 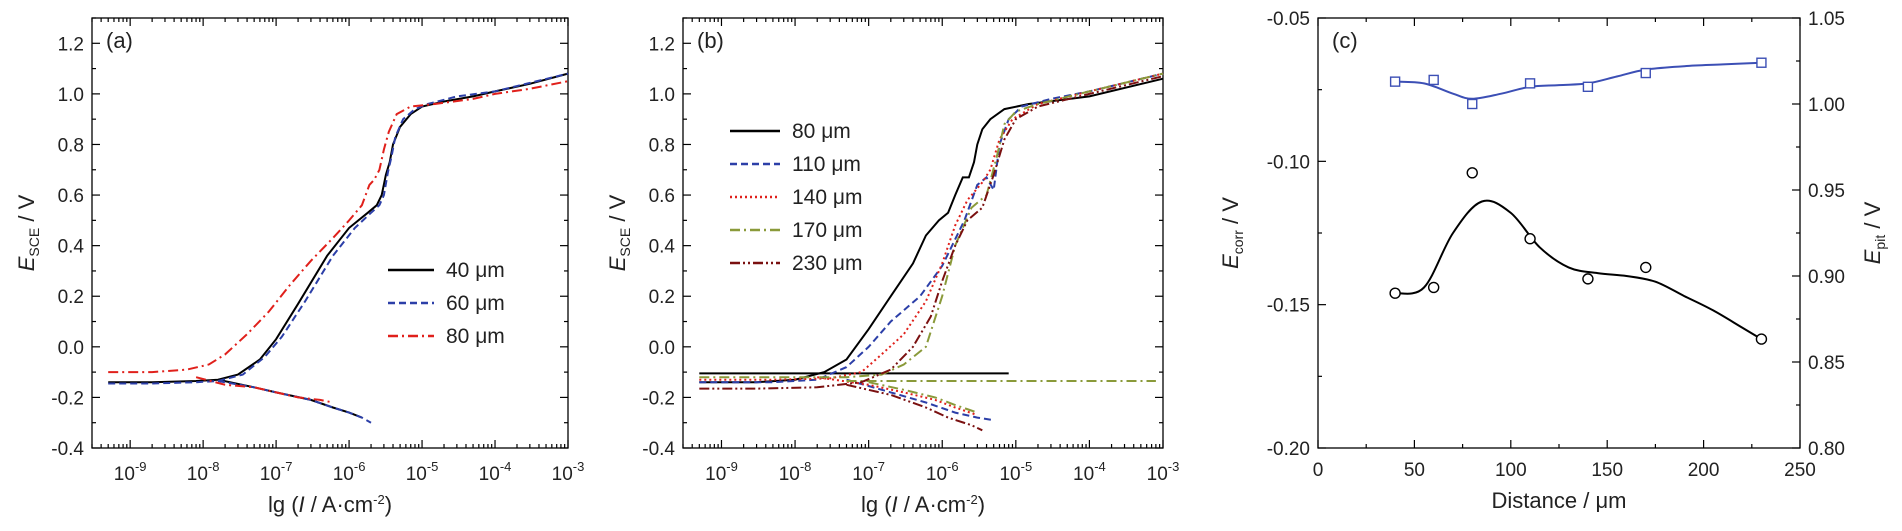 What do you see at coordinates (1288, 162) in the screenshot?
I see `y-left-tick-label: -0.10` at bounding box center [1288, 162].